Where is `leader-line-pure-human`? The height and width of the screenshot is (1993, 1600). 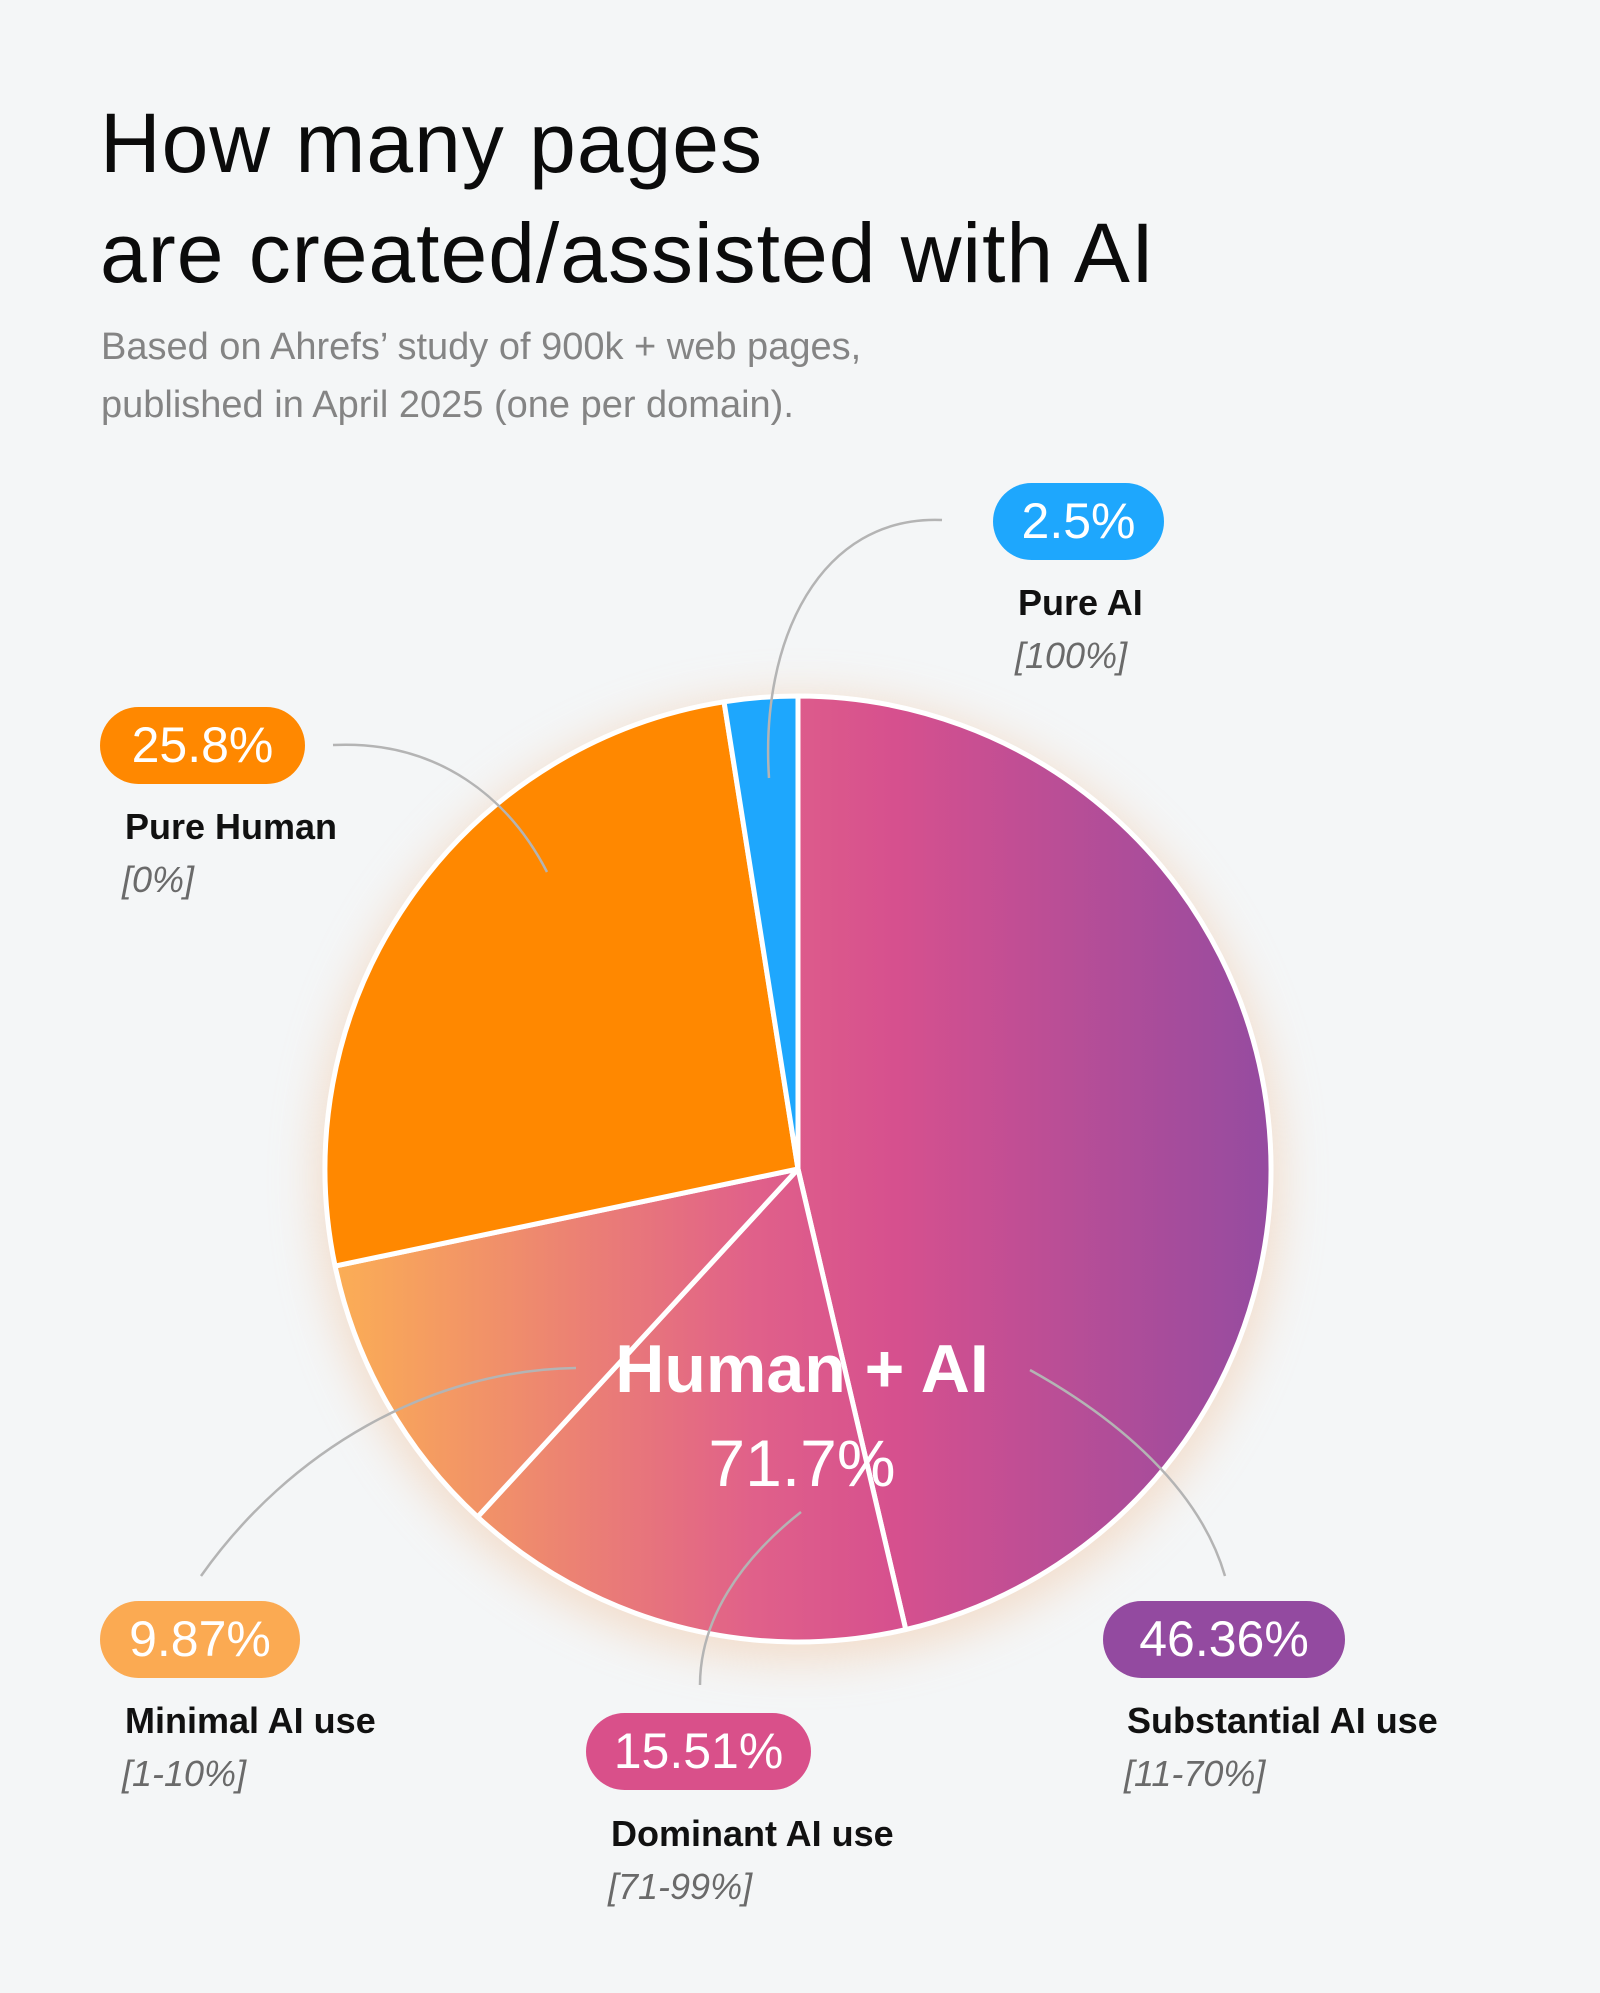 leader-line-pure-human is located at coordinates (440, 808).